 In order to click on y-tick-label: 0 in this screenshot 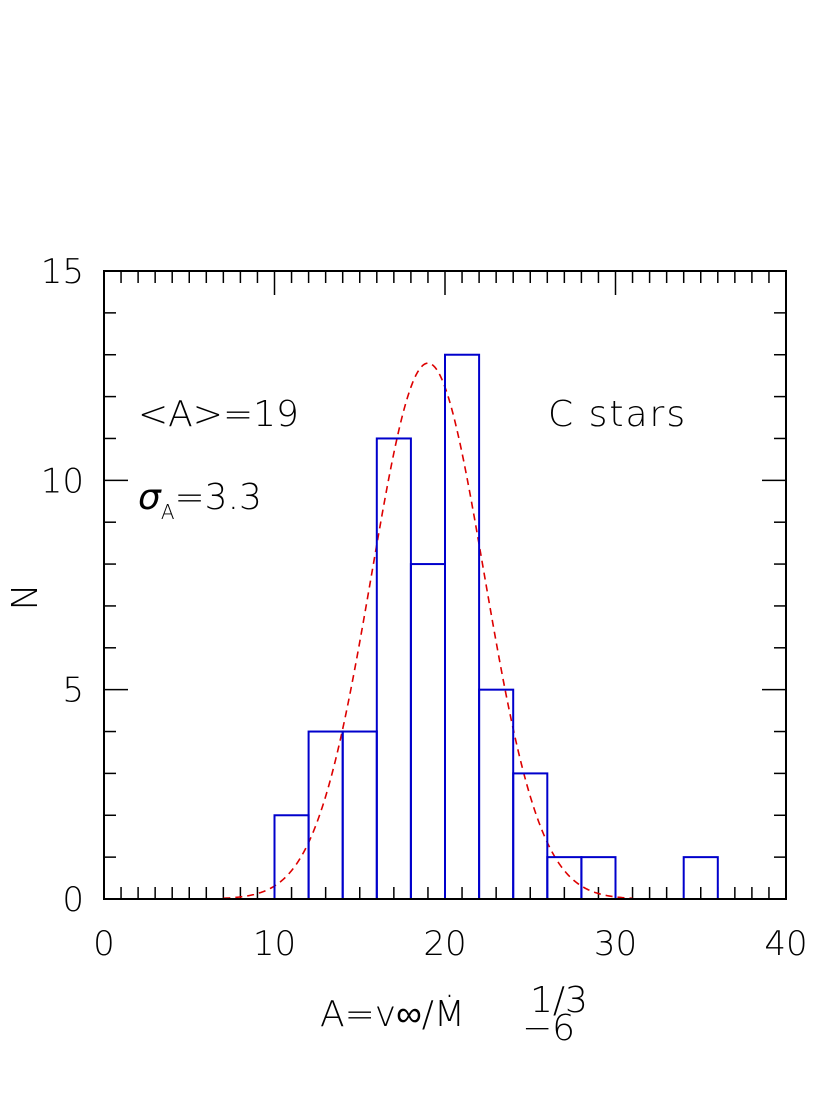, I will do `click(73, 900)`.